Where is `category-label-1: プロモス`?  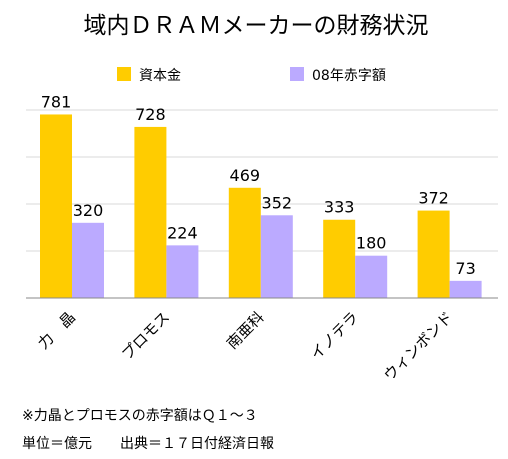 category-label-1: プロモス is located at coordinates (145, 335).